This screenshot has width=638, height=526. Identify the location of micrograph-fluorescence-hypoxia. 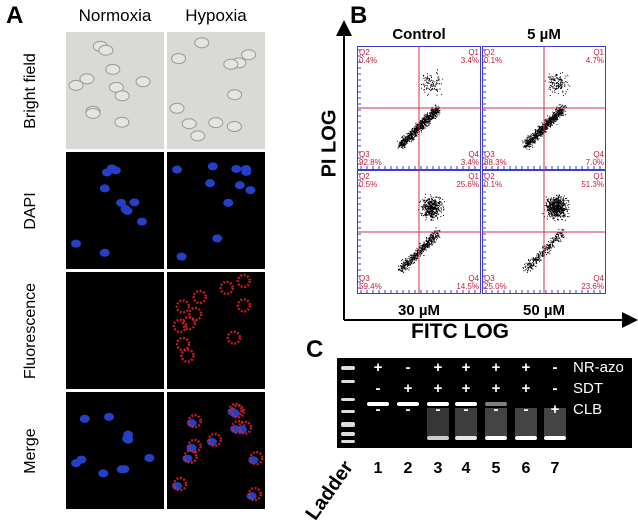
(216, 330).